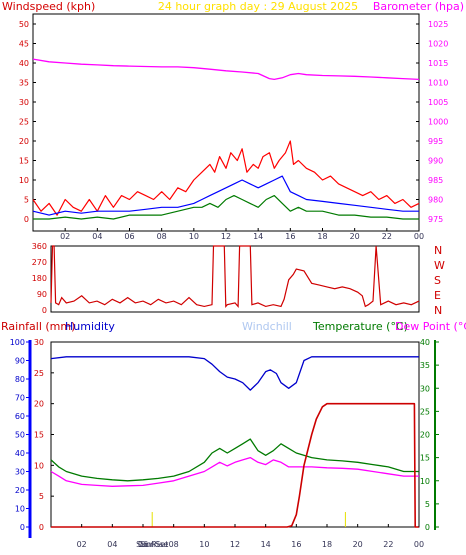  What do you see at coordinates (427, 504) in the screenshot?
I see `temperature-tick-label: 5` at bounding box center [427, 504].